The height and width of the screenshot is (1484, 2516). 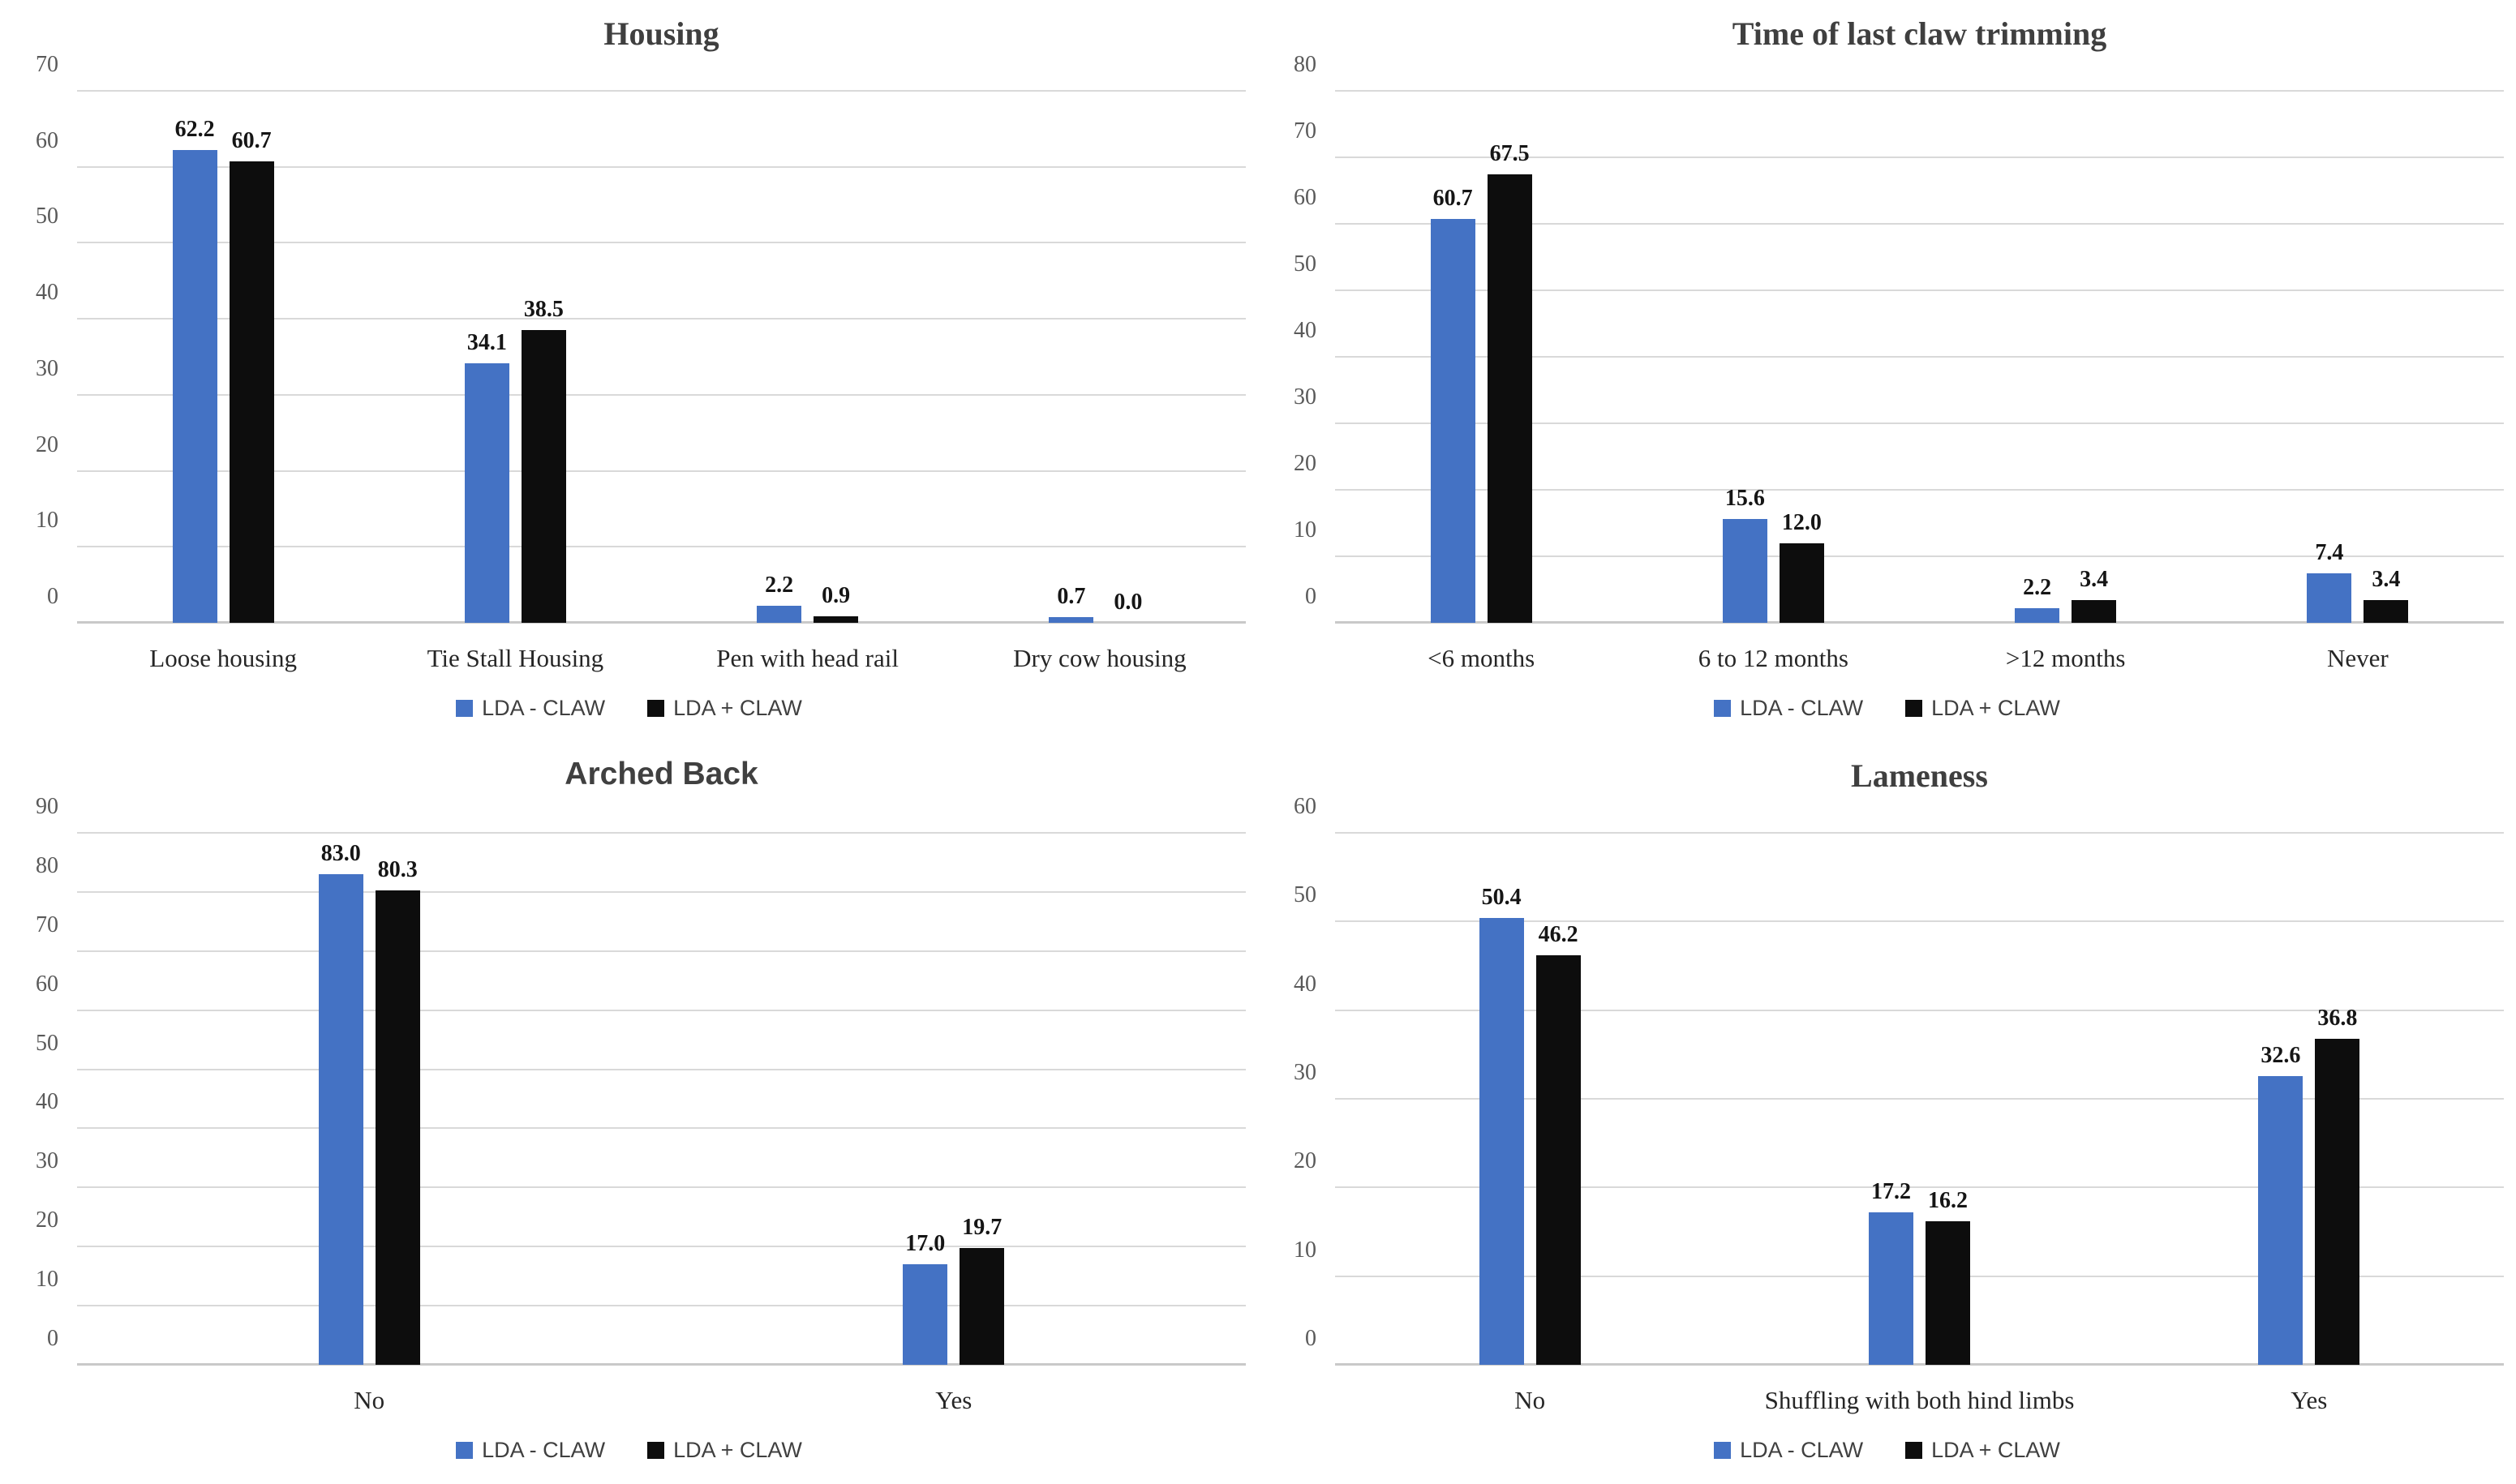 What do you see at coordinates (47, 444) in the screenshot?
I see `y-axis-tick-label: 20` at bounding box center [47, 444].